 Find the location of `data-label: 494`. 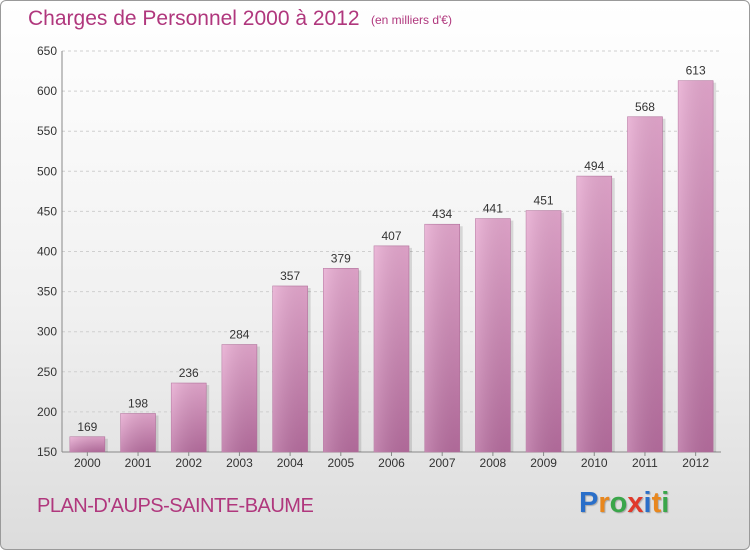

data-label: 494 is located at coordinates (594, 166).